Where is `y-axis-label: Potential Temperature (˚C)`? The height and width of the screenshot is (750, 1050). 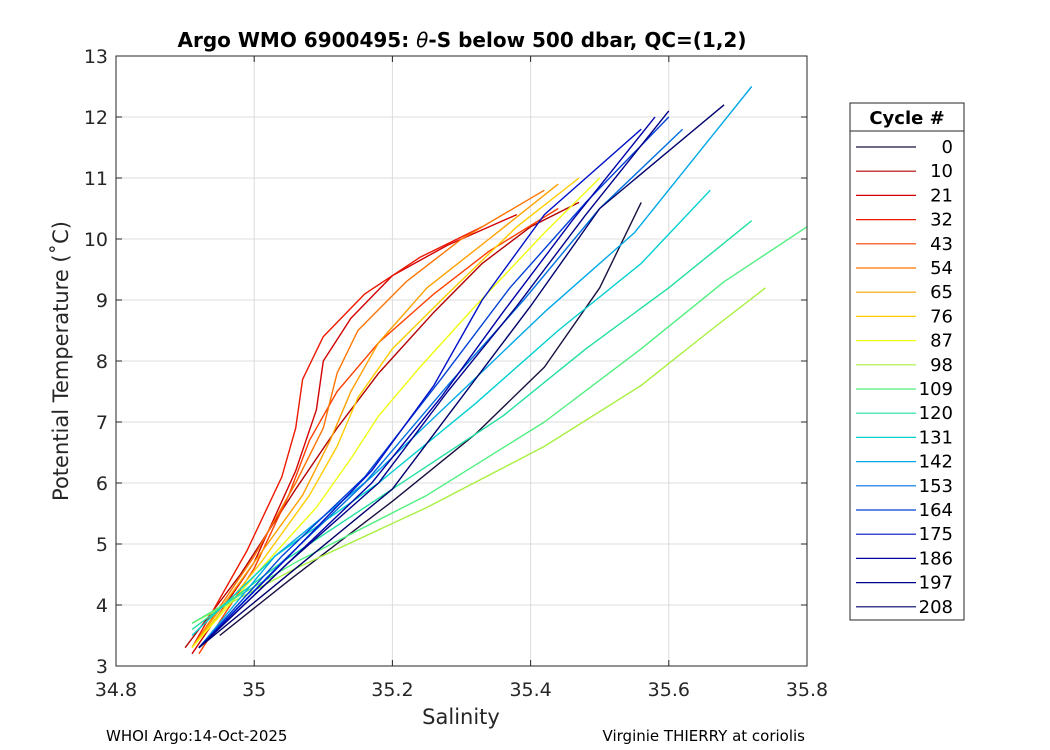 y-axis-label: Potential Temperature (˚C) is located at coordinates (61, 361).